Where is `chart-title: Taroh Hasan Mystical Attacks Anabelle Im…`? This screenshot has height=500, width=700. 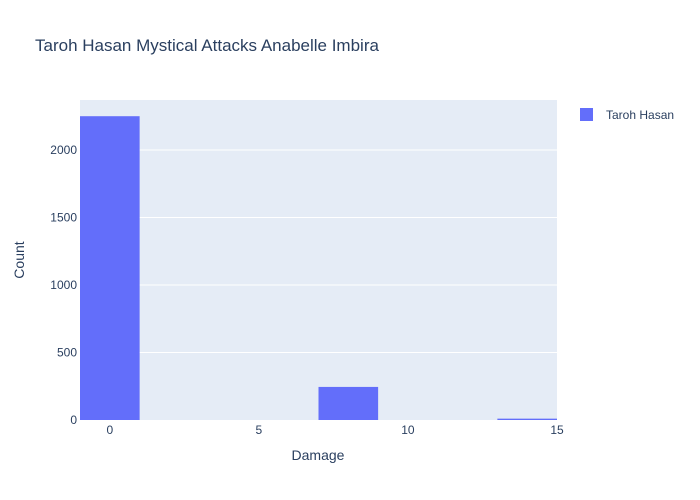 chart-title: Taroh Hasan Mystical Attacks Anabelle Im… is located at coordinates (207, 45).